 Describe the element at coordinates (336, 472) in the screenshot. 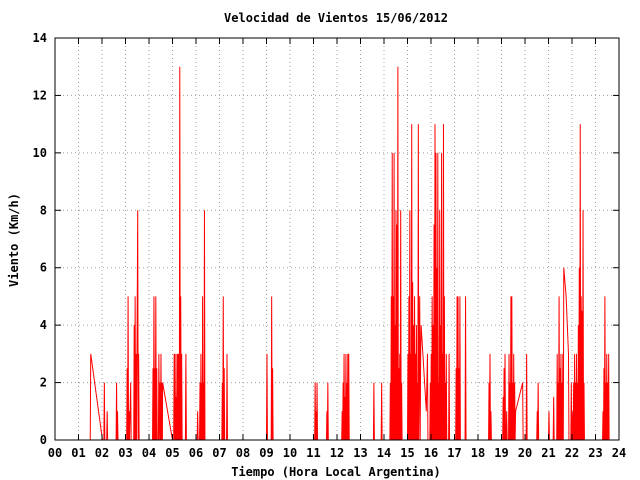

I see `x-axis-label: Tiempo (Hora Local Argentina)` at that location.